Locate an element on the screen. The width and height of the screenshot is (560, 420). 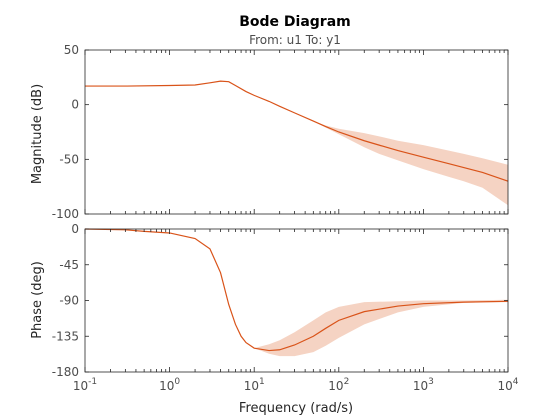
xtick-label: 10⁴ is located at coordinates (507, 385).